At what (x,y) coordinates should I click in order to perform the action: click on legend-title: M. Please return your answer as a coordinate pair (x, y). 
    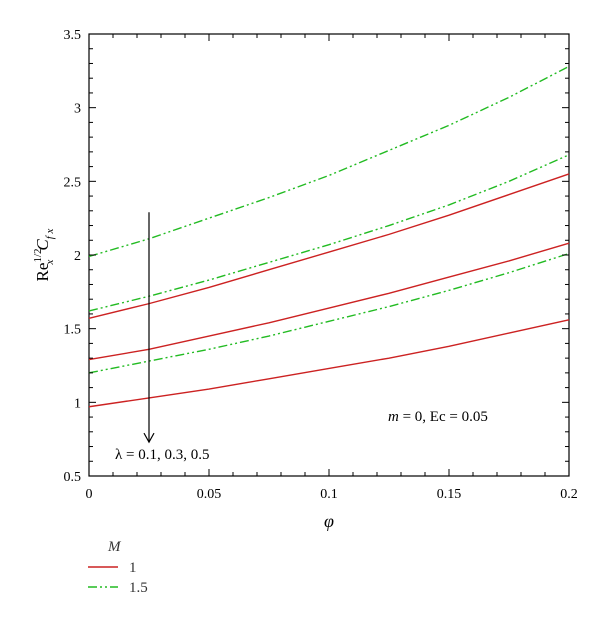
    Looking at the image, I should click on (114, 547).